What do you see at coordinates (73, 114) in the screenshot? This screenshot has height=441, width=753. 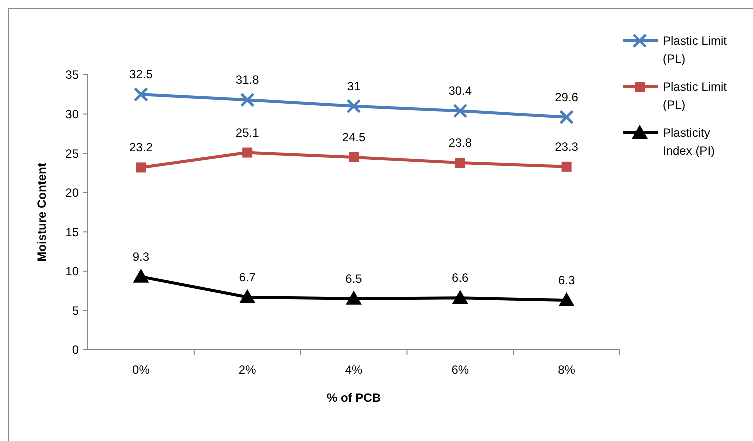 I see `y-tick-label: 30` at bounding box center [73, 114].